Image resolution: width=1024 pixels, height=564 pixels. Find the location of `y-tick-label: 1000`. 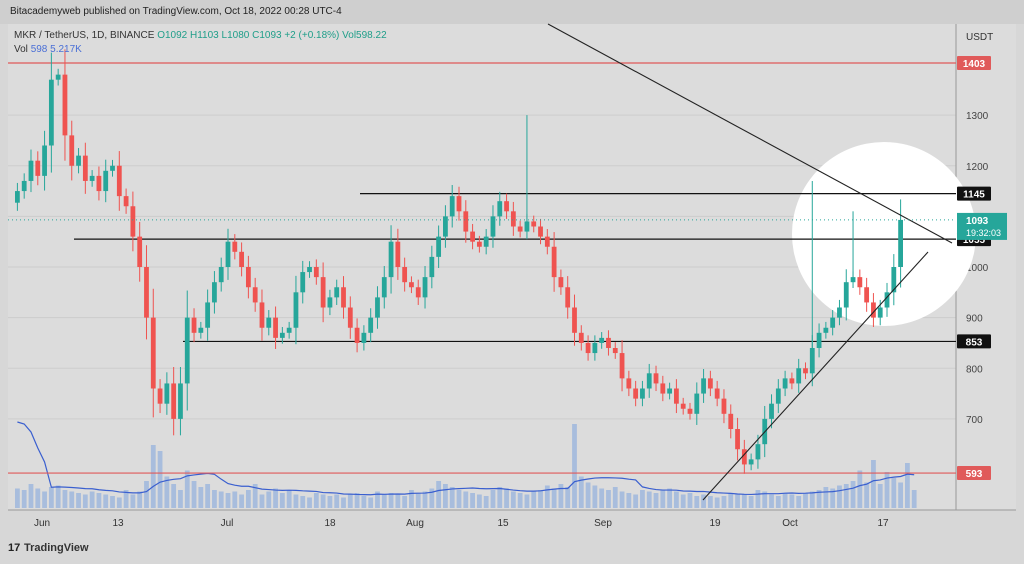

y-tick-label: 1000 is located at coordinates (977, 268).